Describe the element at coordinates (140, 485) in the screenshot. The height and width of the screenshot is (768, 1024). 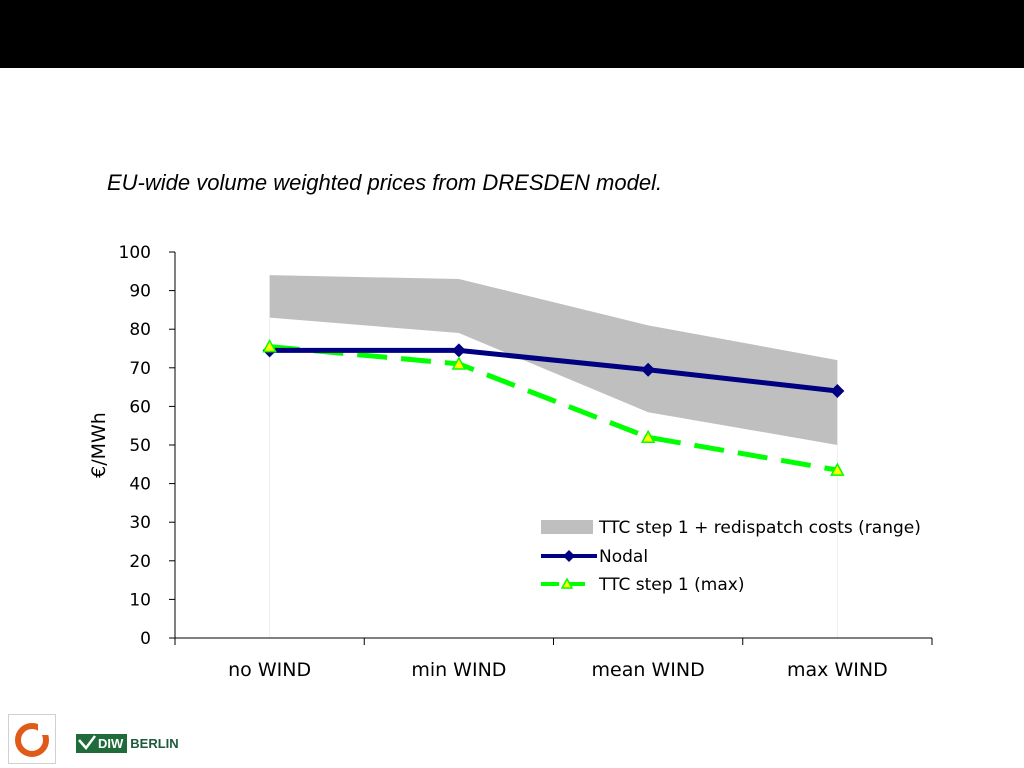
I see `y-tick-label: 40` at that location.